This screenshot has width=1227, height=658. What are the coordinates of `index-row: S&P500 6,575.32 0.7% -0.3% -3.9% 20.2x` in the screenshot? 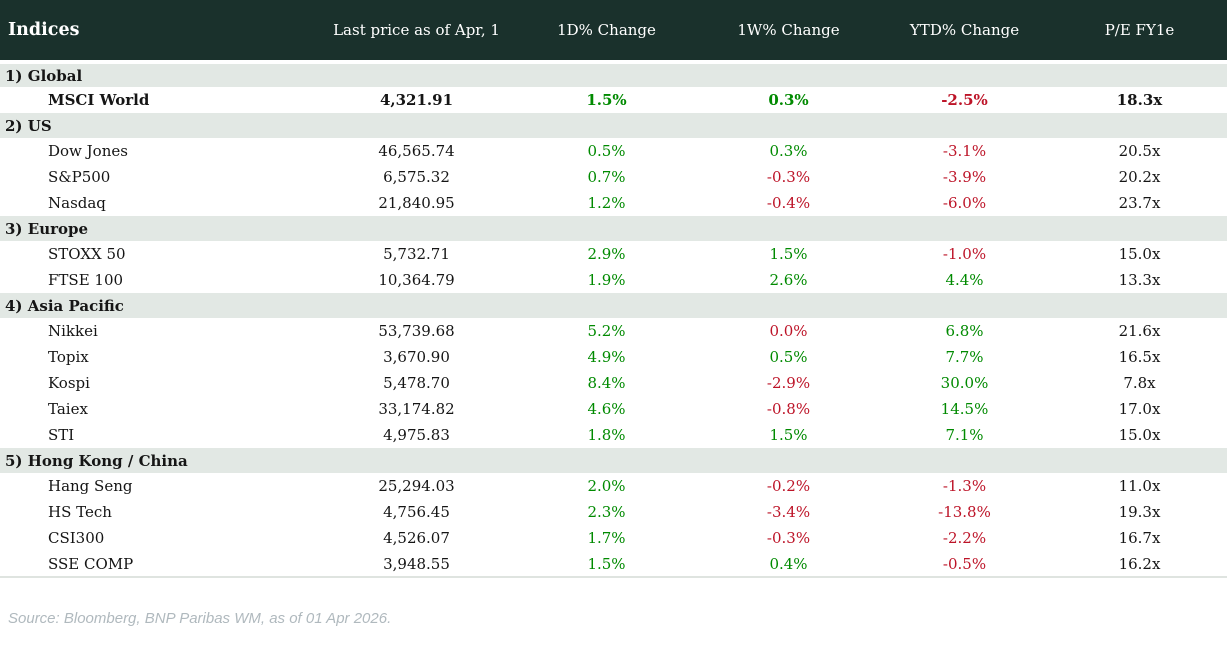 It's located at (613, 177).